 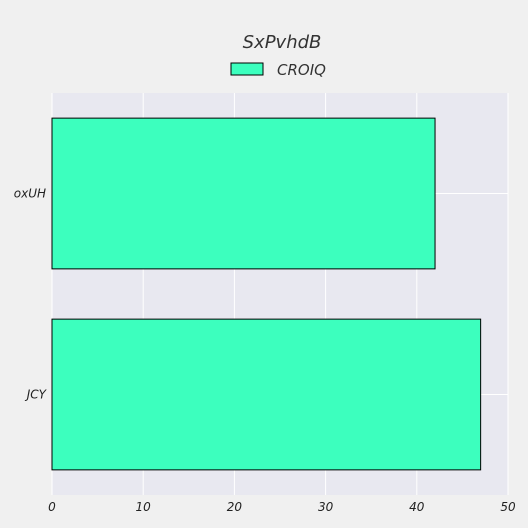 What do you see at coordinates (36, 395) in the screenshot?
I see `y-tick-label-JCY: JCY` at bounding box center [36, 395].